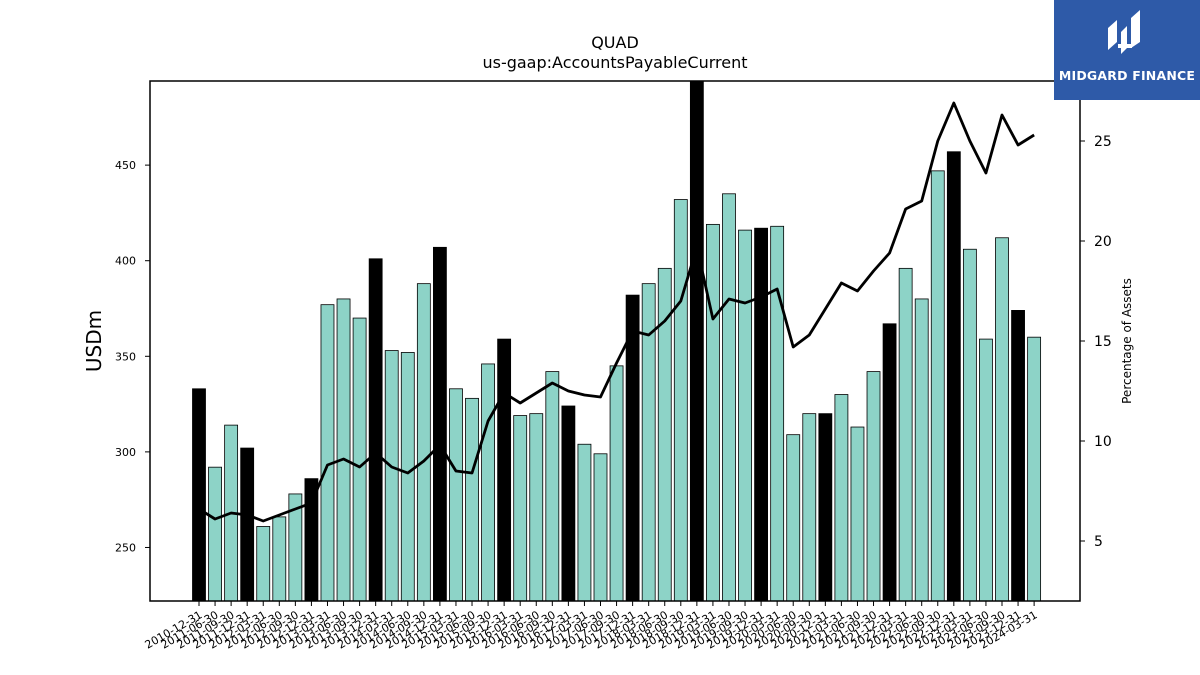 The height and width of the screenshot is (675, 1200). I want to click on brand-logo: MIDGARD FINANCE, so click(1127, 50).